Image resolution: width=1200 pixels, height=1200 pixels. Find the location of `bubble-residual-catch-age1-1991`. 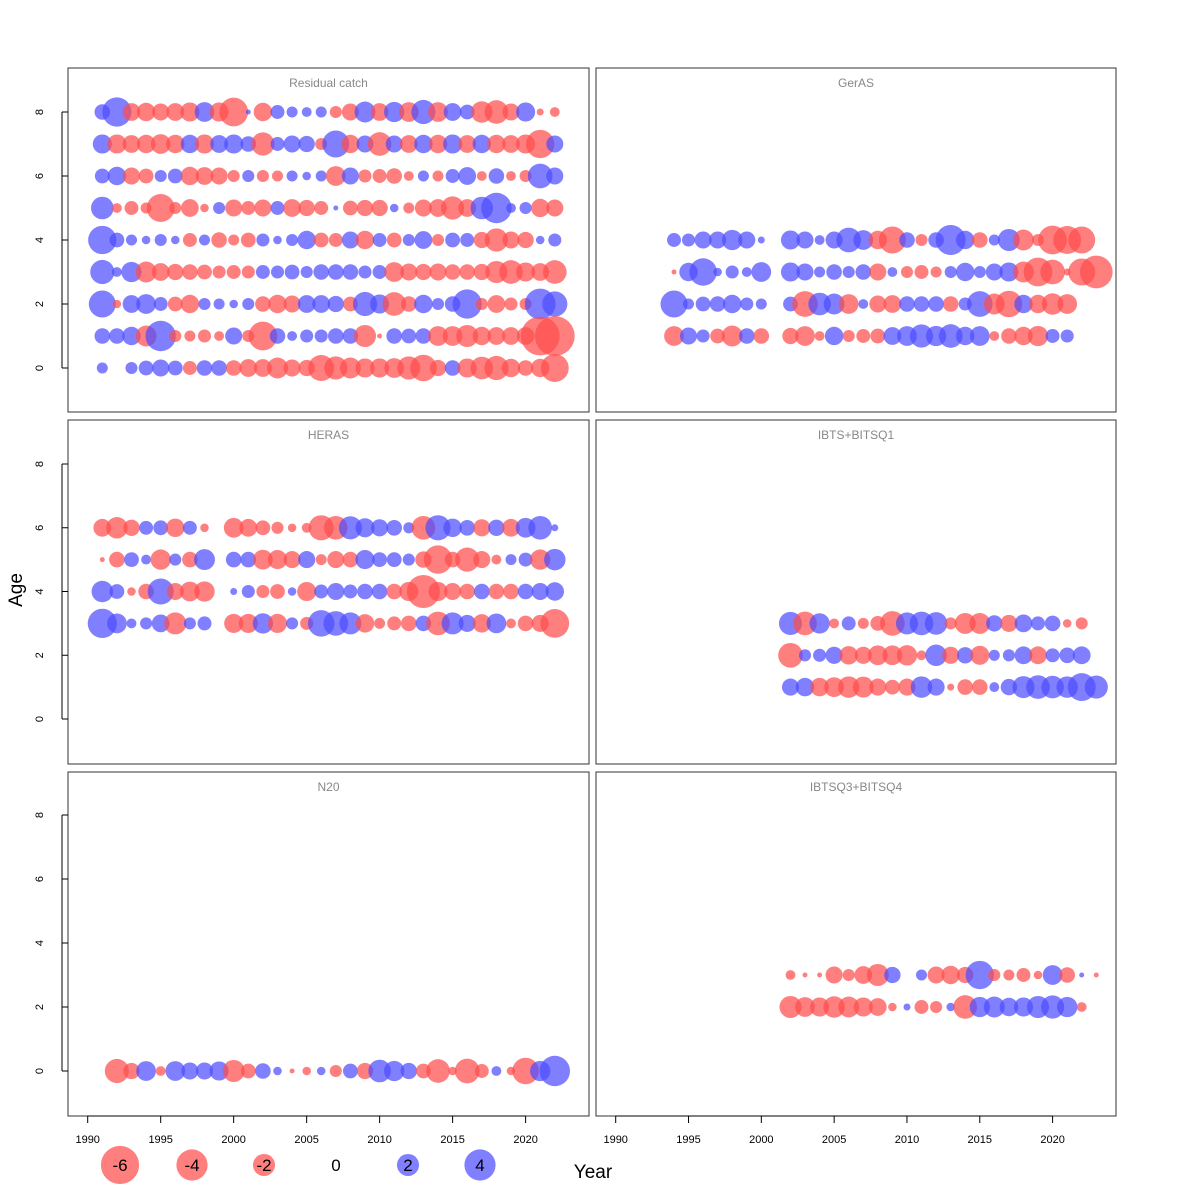

bubble-residual-catch-age1-1991 is located at coordinates (102, 336).